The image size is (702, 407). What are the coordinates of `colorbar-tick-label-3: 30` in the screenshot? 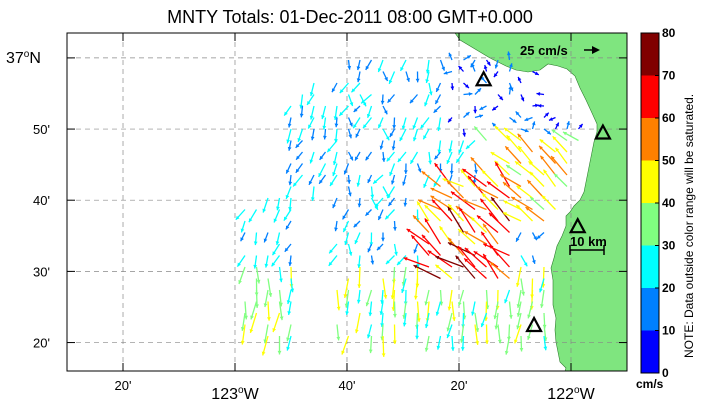 It's located at (669, 246).